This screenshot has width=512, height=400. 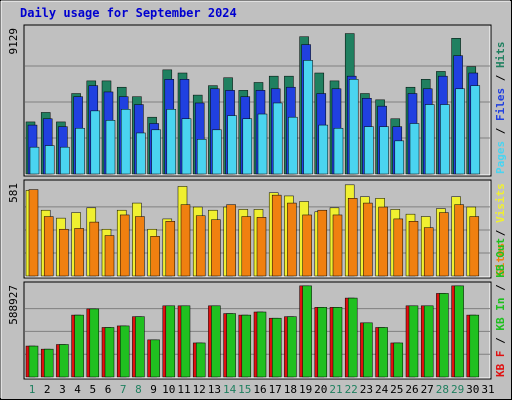 What do you see at coordinates (108, 389) in the screenshot?
I see `x-tick-label: 6` at bounding box center [108, 389].